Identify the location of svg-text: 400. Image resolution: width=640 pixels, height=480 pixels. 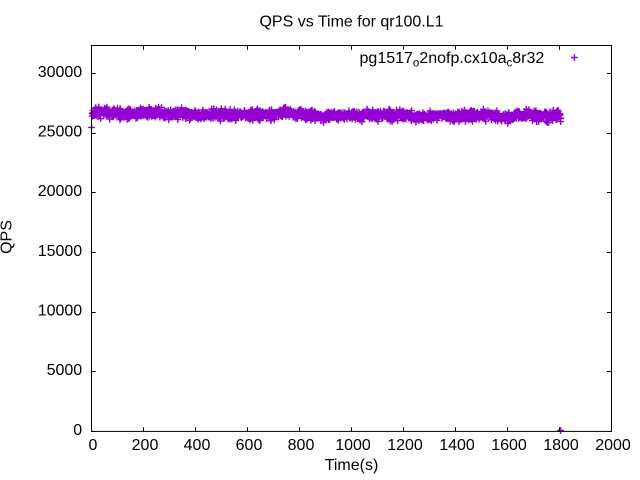
(197, 445).